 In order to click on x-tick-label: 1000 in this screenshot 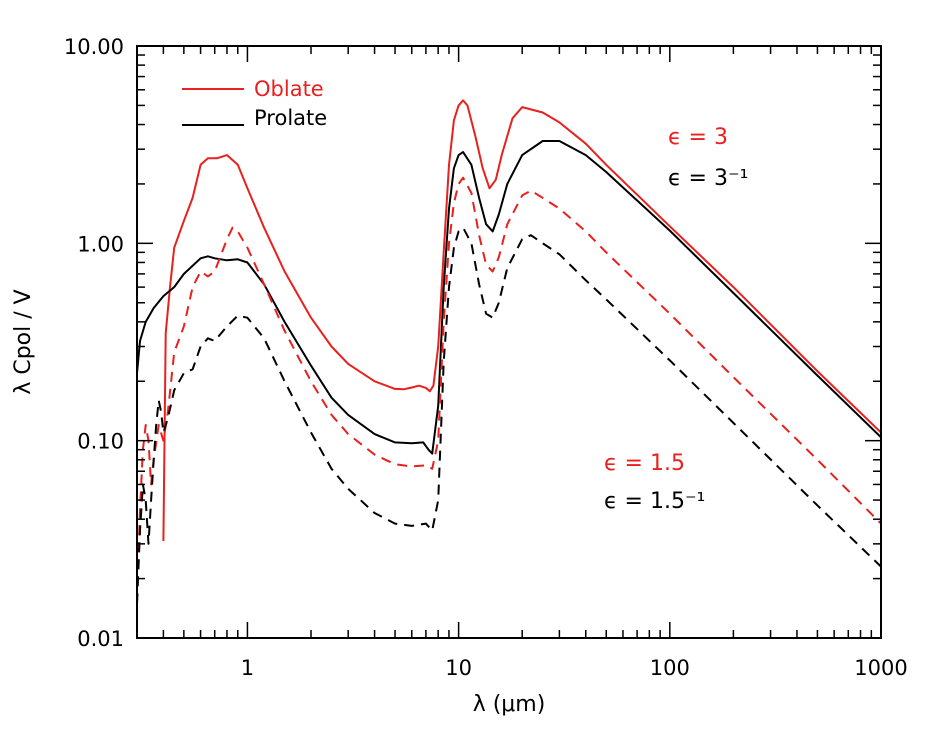, I will do `click(880, 668)`.